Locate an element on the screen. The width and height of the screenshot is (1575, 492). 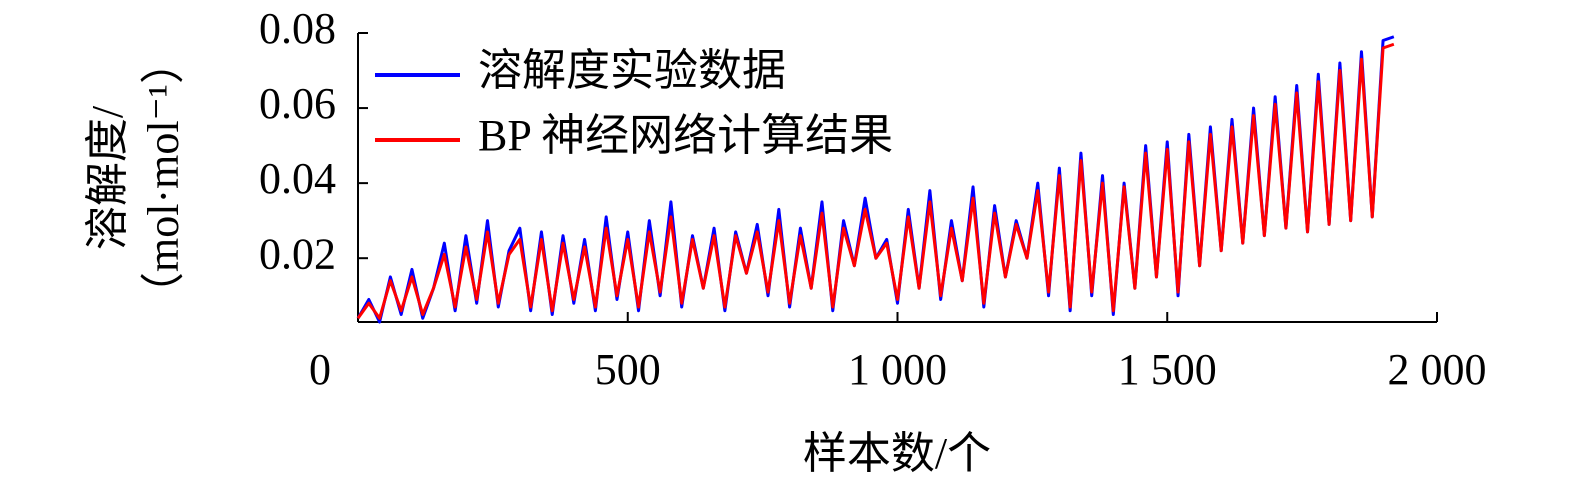
x-tick-label: 2 000 is located at coordinates (1437, 369).